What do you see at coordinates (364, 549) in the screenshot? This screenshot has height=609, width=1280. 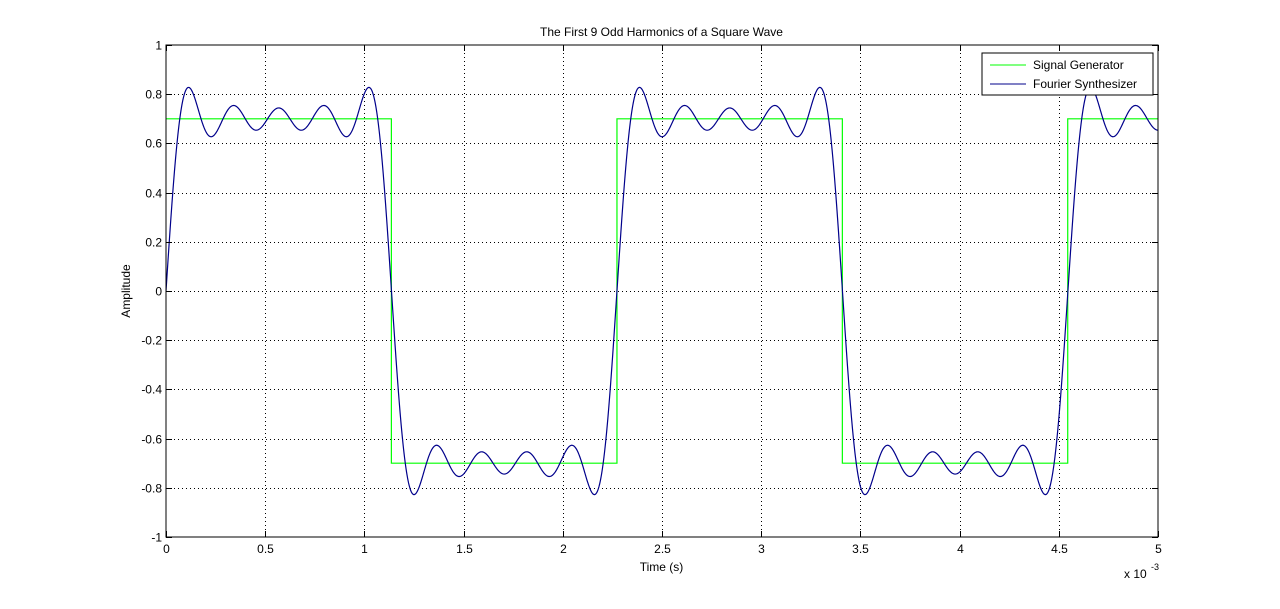 I see `x-tick-label: 1` at bounding box center [364, 549].